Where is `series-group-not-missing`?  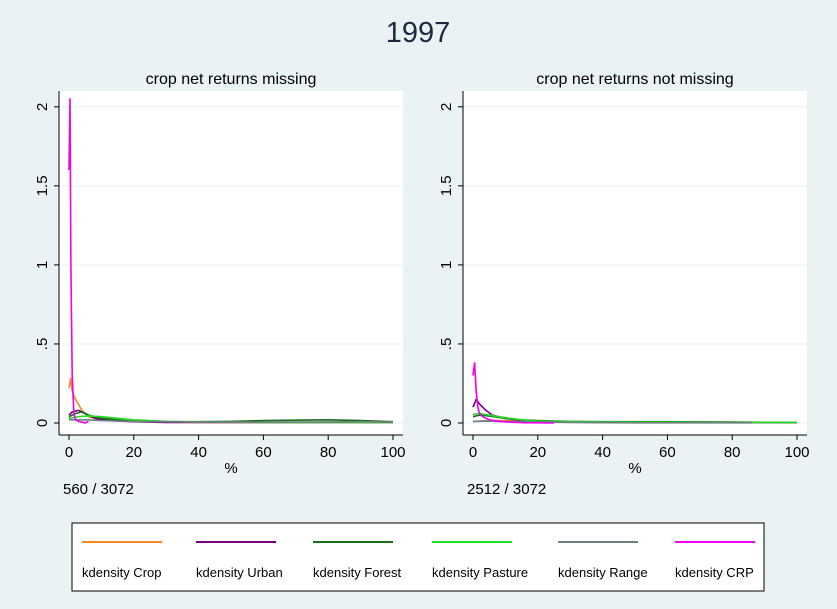
series-group-not-missing is located at coordinates (635, 393).